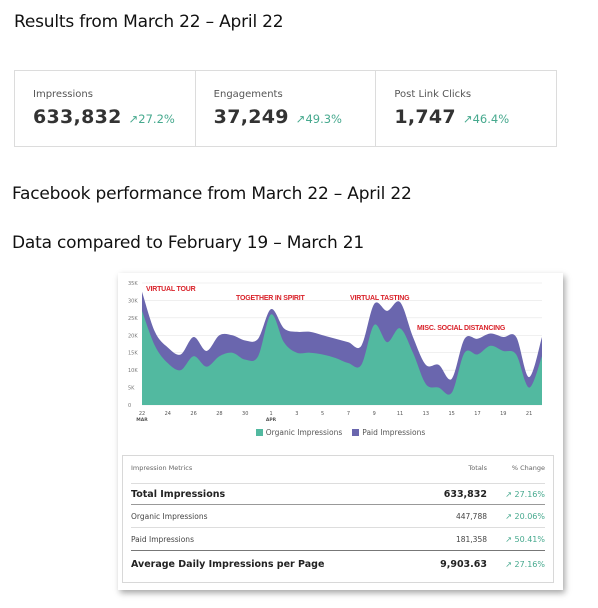 The image size is (598, 608). Describe the element at coordinates (162, 468) in the screenshot. I see `header-metrics: Impression Metrics` at that location.